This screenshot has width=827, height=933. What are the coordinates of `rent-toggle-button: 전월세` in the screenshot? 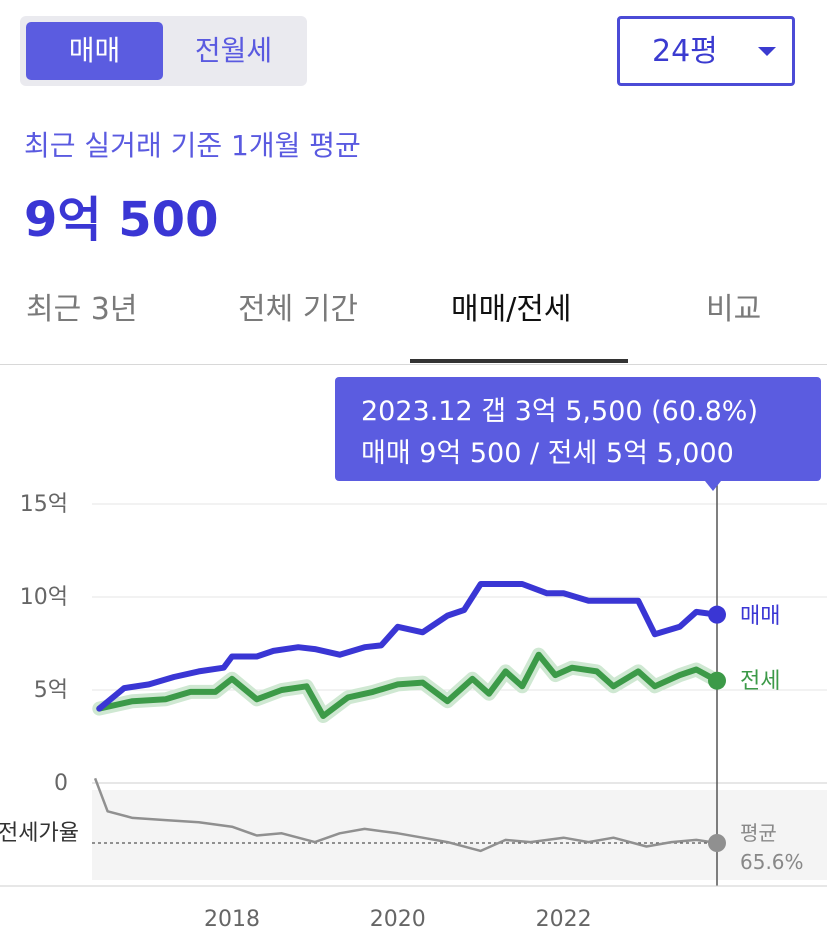 It's located at (233, 50).